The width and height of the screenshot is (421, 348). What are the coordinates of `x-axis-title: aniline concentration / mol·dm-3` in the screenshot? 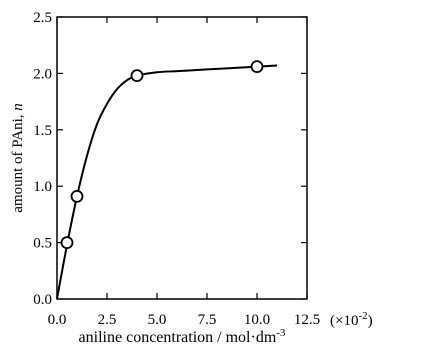 It's located at (182, 336).